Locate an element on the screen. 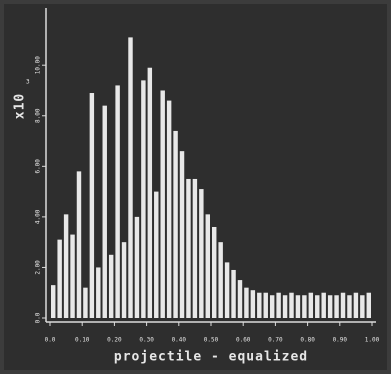 The image size is (391, 374). x-tick-label: 0.30 is located at coordinates (146, 340).